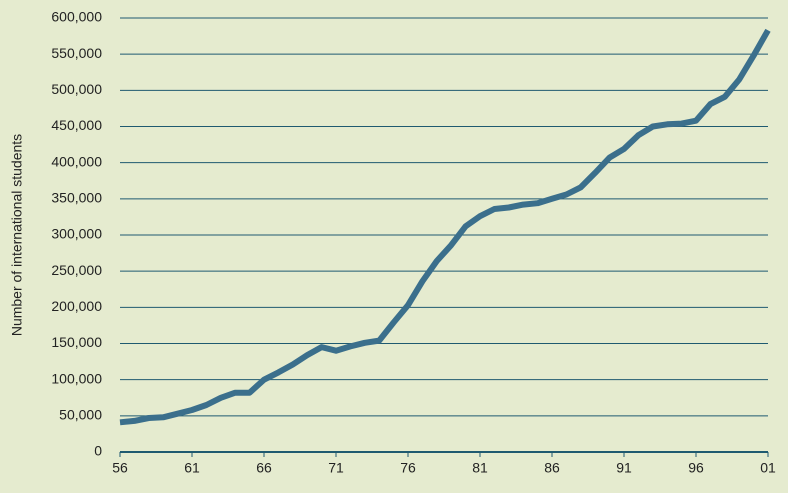 Image resolution: width=788 pixels, height=493 pixels. Describe the element at coordinates (76, 125) in the screenshot. I see `y-tick-label: 450,000` at that location.